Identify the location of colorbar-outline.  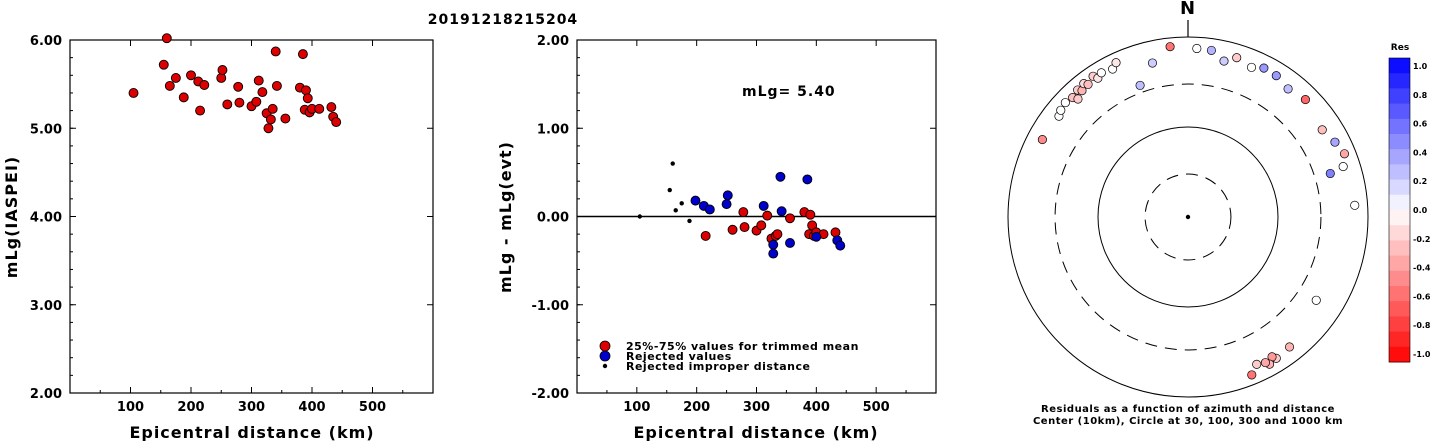
(1399, 210).